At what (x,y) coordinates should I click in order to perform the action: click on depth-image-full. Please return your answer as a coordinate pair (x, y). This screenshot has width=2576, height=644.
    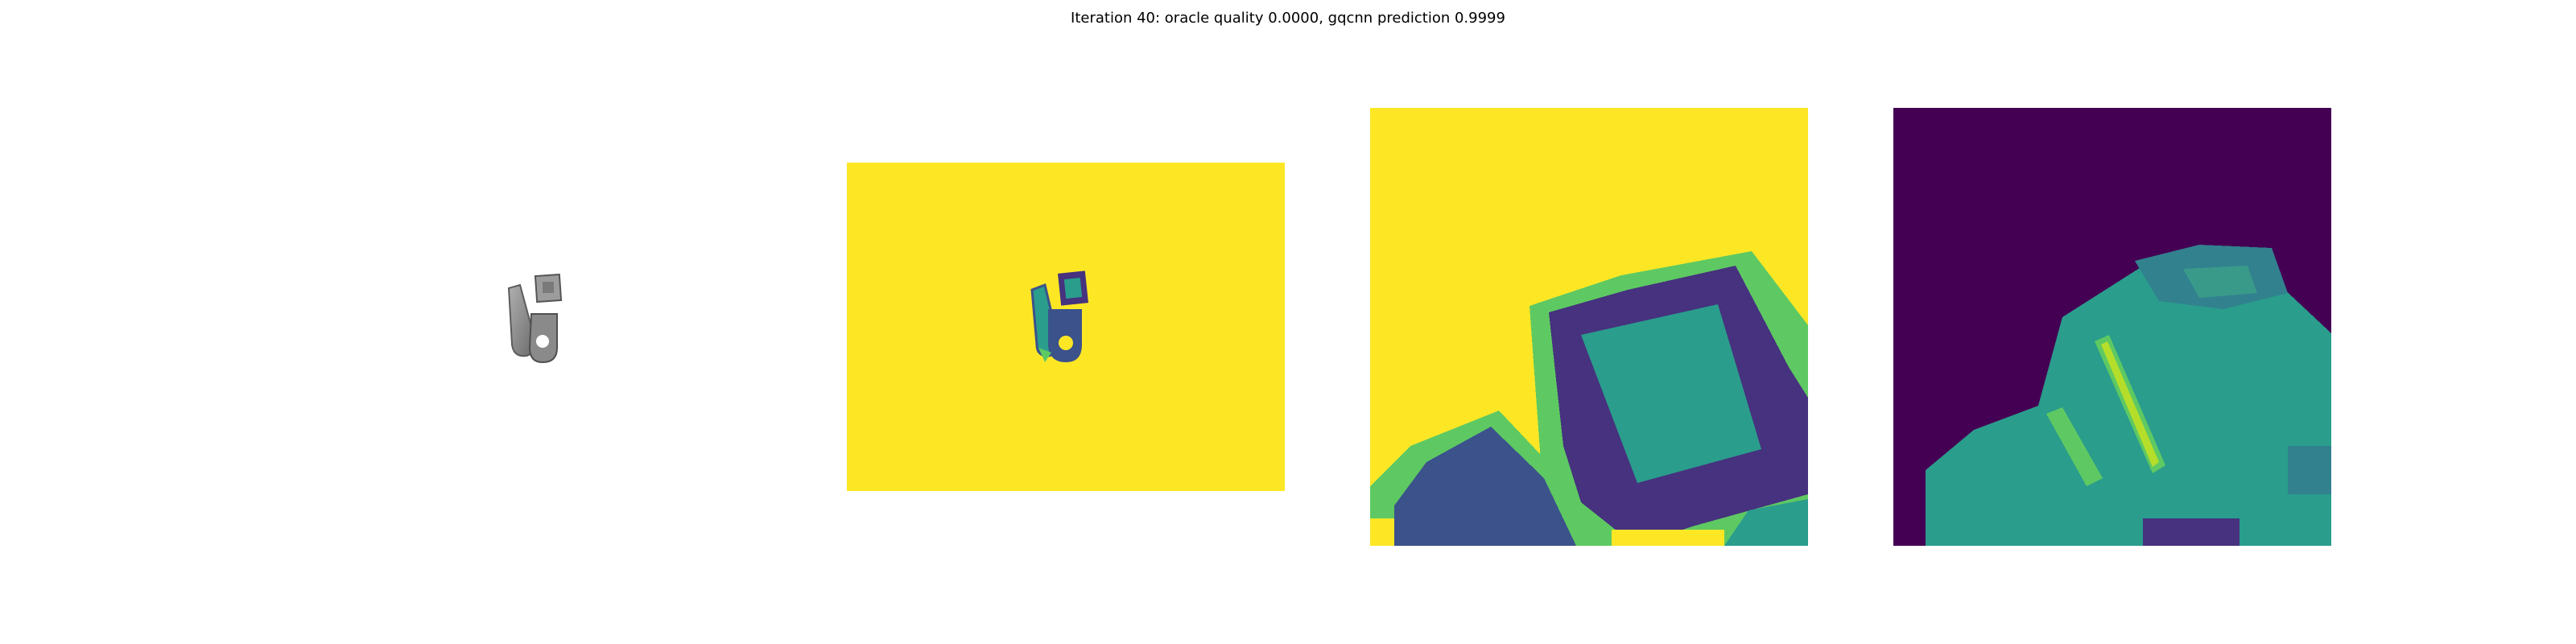
    Looking at the image, I should click on (1066, 327).